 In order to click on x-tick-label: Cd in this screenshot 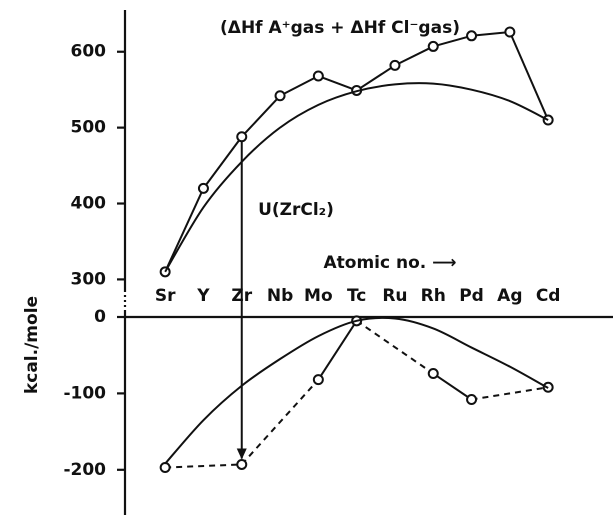, I will do `click(548, 296)`.